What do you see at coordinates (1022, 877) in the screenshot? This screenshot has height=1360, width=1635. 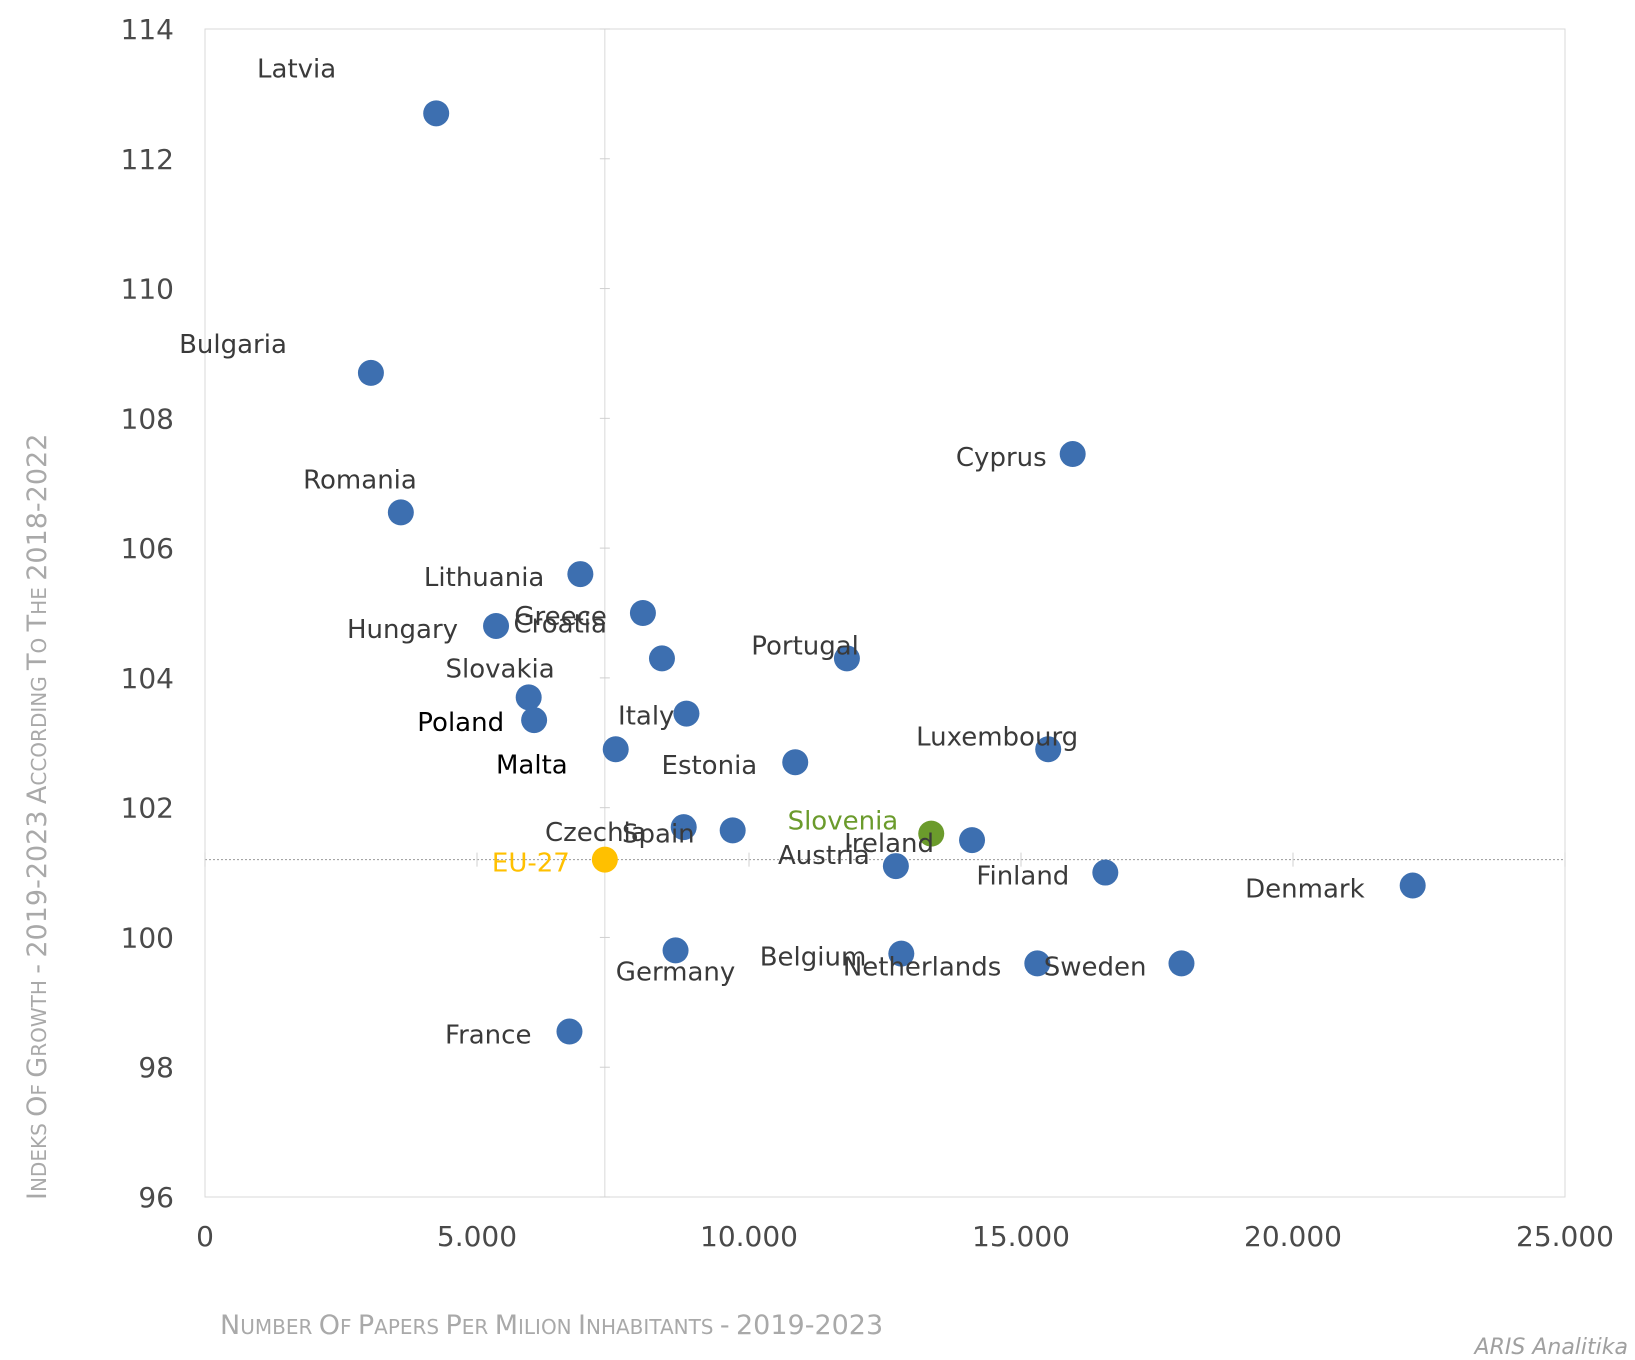 I see `label-finland: Finland` at bounding box center [1022, 877].